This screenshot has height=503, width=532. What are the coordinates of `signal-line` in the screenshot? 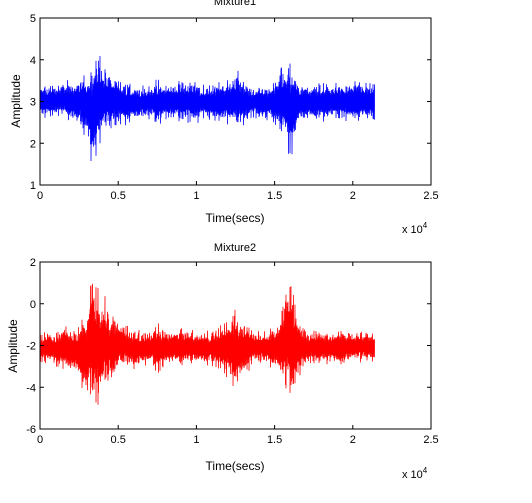 It's located at (207, 108).